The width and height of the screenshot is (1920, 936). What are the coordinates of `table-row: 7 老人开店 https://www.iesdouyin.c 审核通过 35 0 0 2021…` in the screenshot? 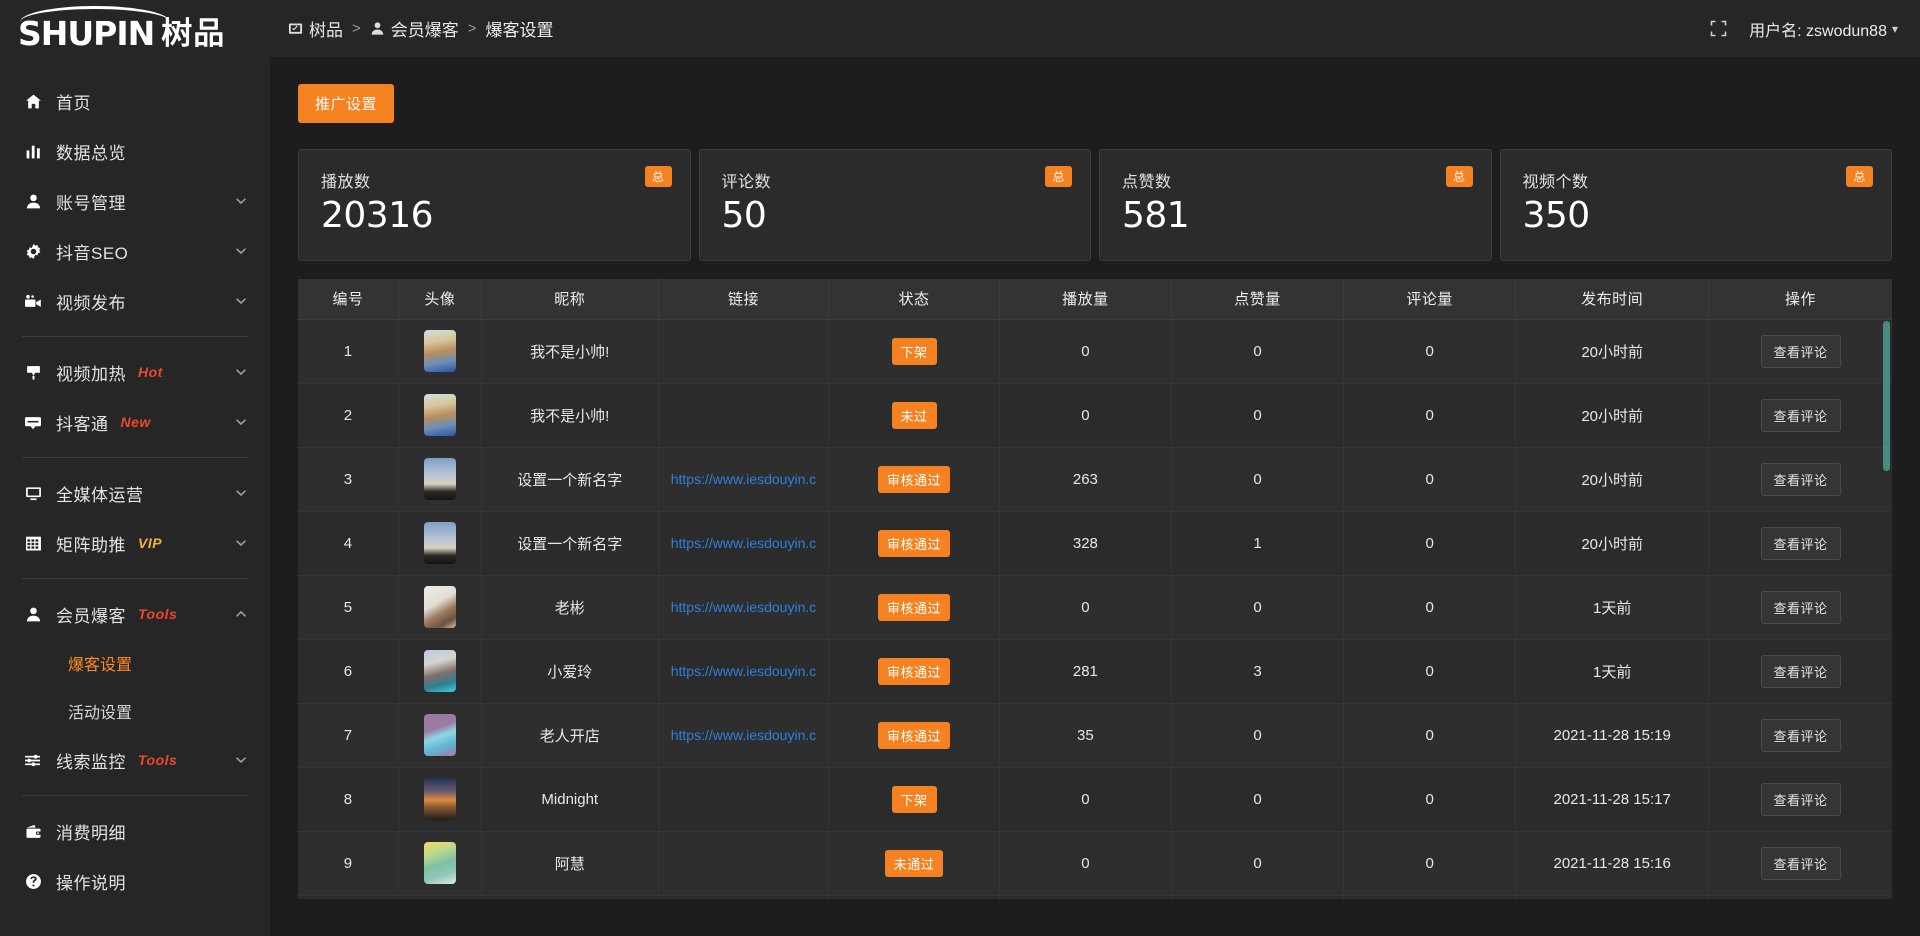 It's located at (1095, 735).